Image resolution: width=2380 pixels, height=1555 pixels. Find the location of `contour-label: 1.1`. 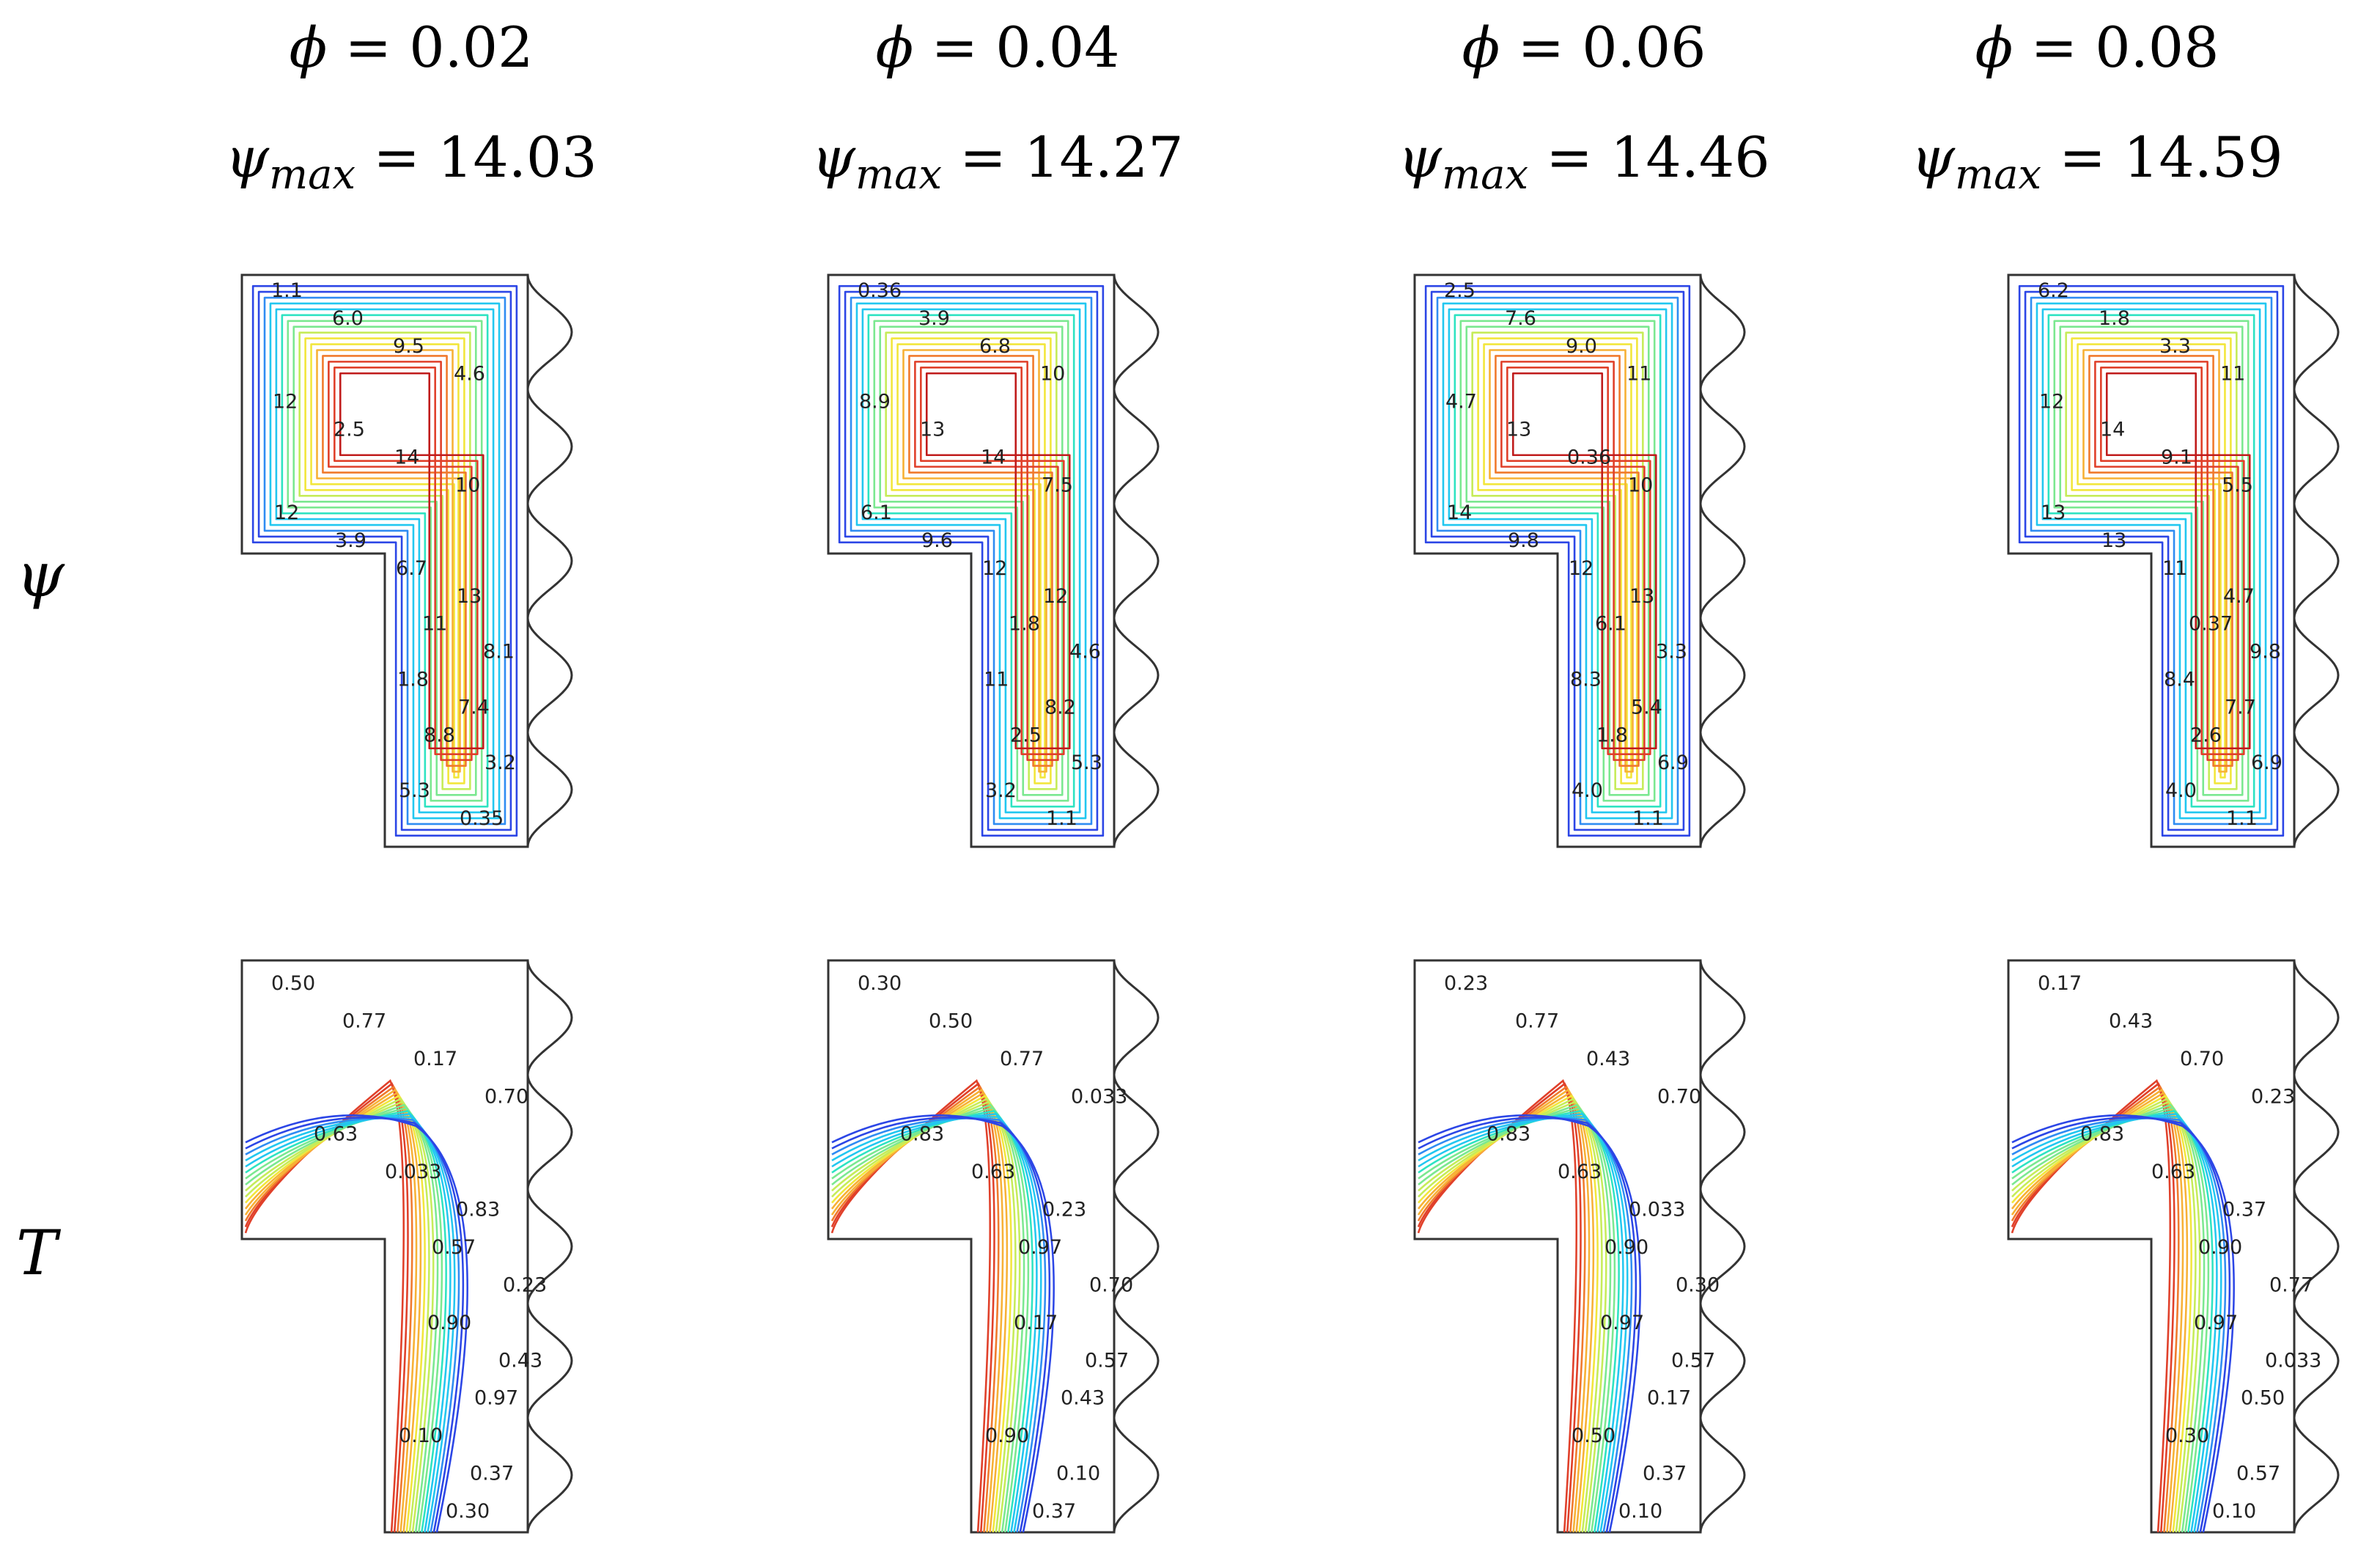

contour-label: 1.1 is located at coordinates (1648, 818).